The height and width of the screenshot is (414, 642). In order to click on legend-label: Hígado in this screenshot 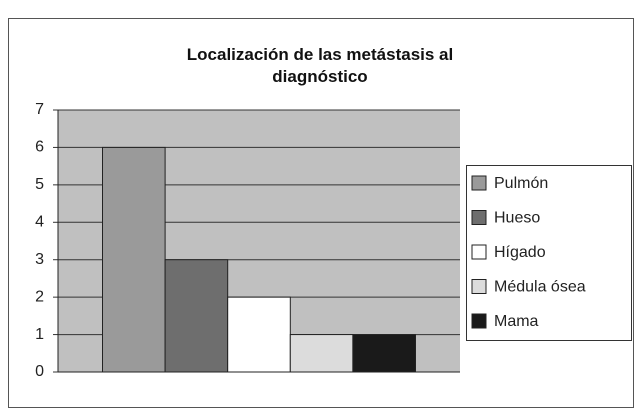, I will do `click(520, 252)`.